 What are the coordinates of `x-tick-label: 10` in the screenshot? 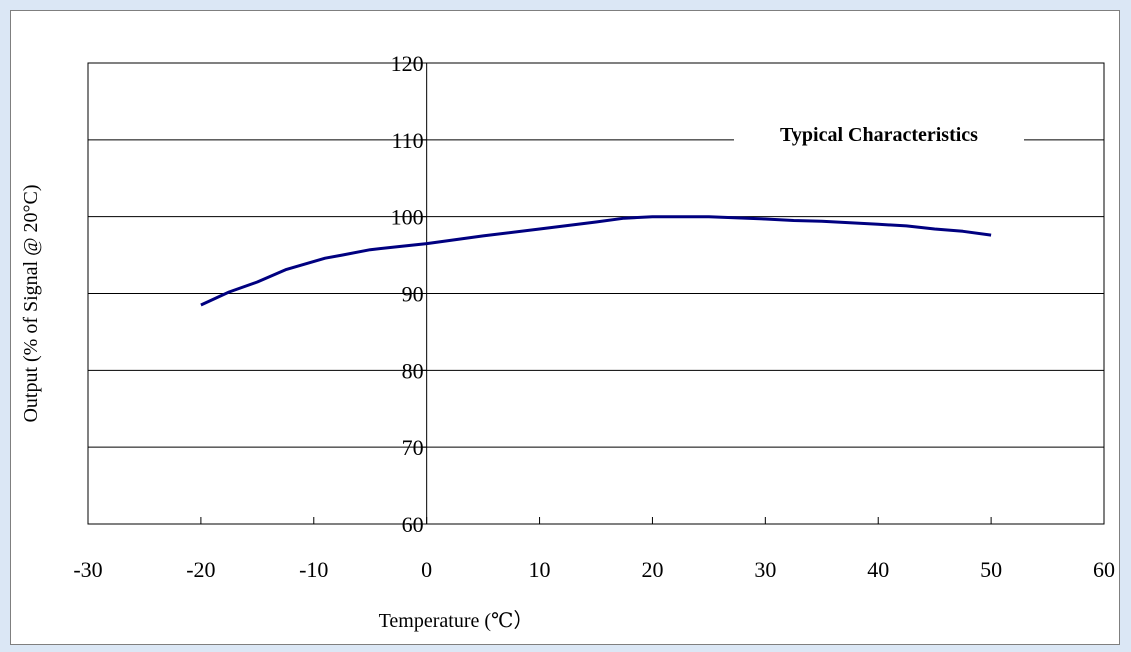 It's located at (540, 569).